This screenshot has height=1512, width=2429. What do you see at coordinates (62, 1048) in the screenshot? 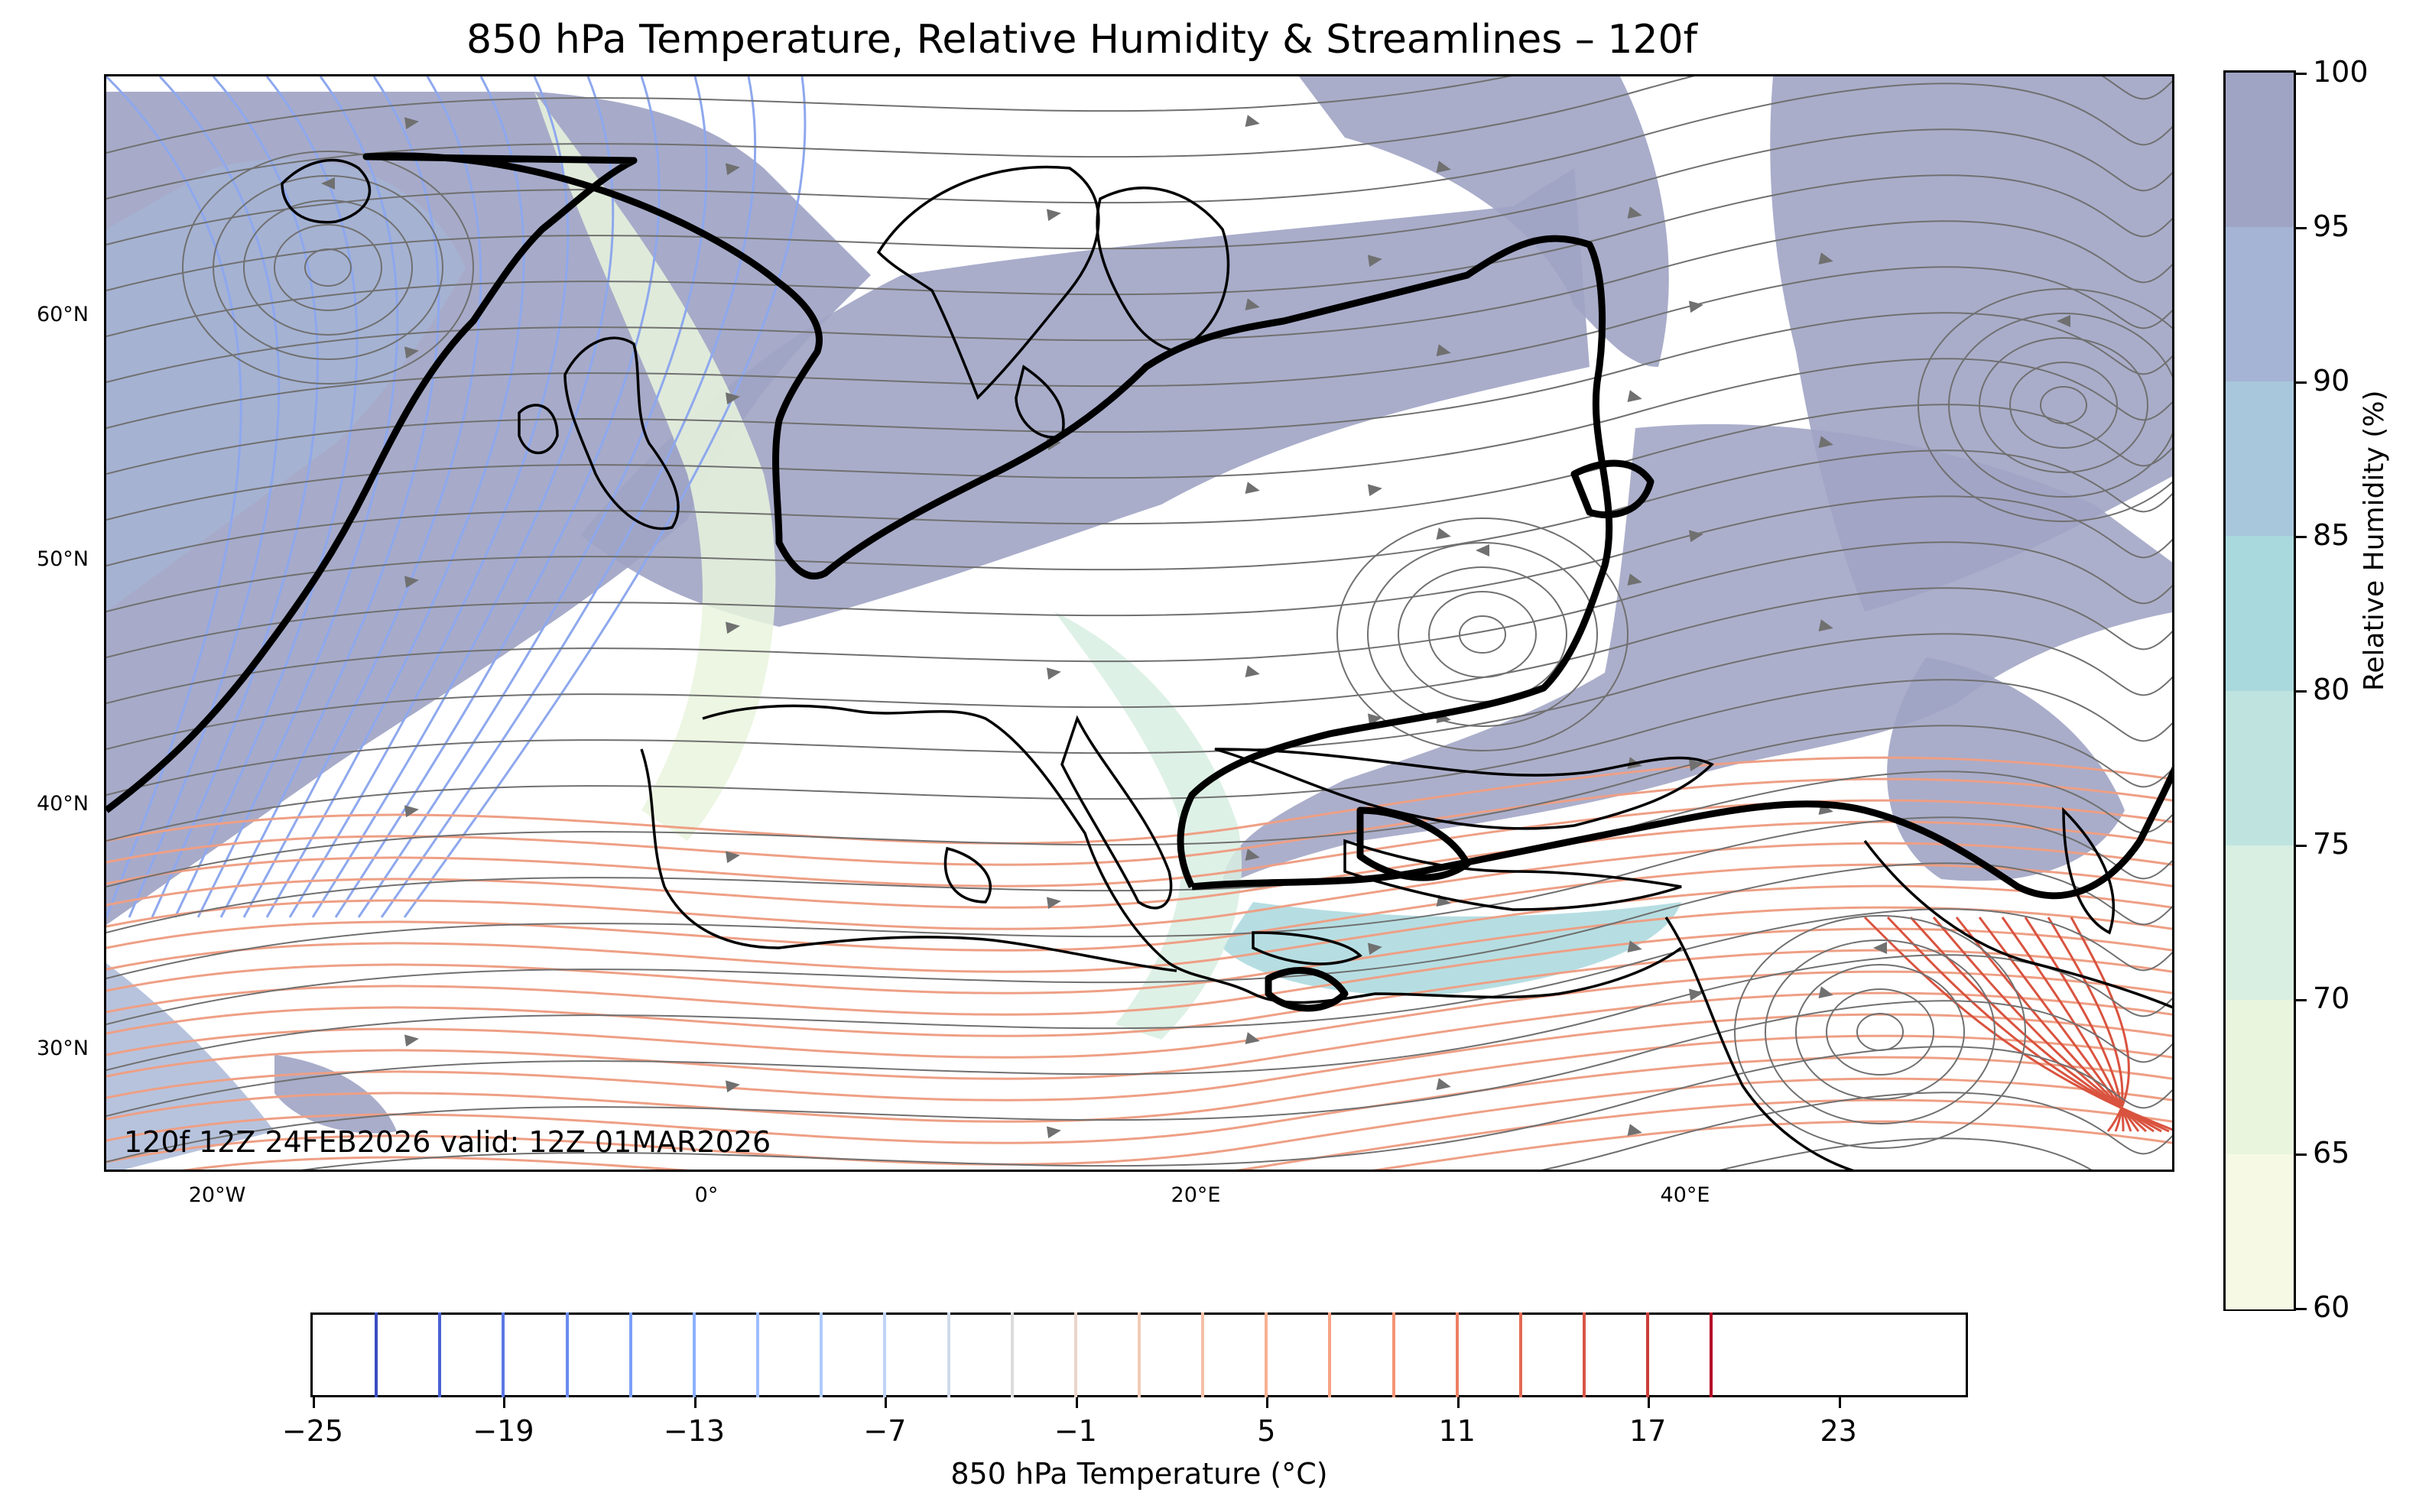
I see `lat-label-30n: 30°N` at bounding box center [62, 1048].